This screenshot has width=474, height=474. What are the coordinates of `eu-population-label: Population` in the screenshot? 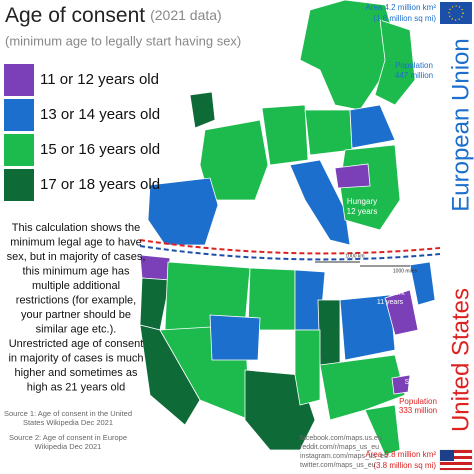 It's located at (414, 65).